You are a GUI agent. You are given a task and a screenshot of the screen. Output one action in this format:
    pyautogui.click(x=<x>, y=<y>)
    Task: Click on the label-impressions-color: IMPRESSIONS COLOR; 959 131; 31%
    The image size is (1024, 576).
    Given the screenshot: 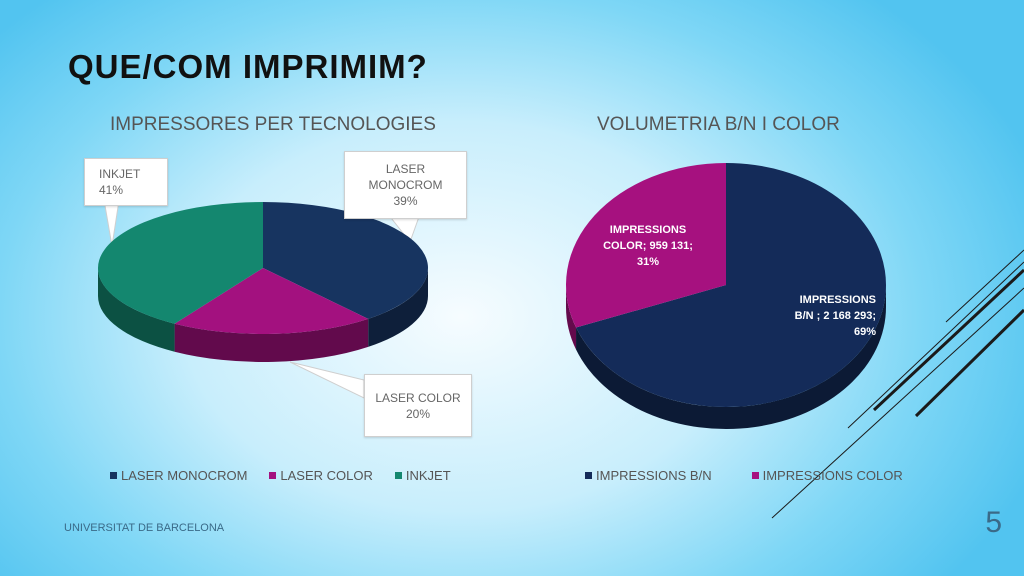 What is the action you would take?
    pyautogui.click(x=648, y=246)
    